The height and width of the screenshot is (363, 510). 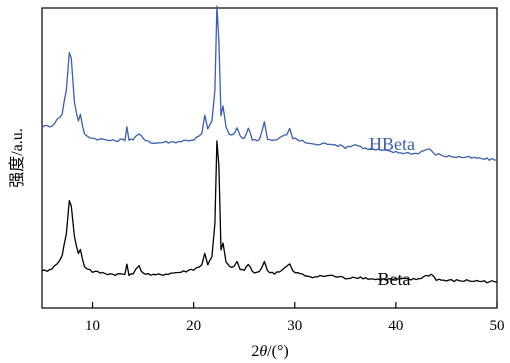 What do you see at coordinates (193, 326) in the screenshot?
I see `x-tick-label: 20` at bounding box center [193, 326].